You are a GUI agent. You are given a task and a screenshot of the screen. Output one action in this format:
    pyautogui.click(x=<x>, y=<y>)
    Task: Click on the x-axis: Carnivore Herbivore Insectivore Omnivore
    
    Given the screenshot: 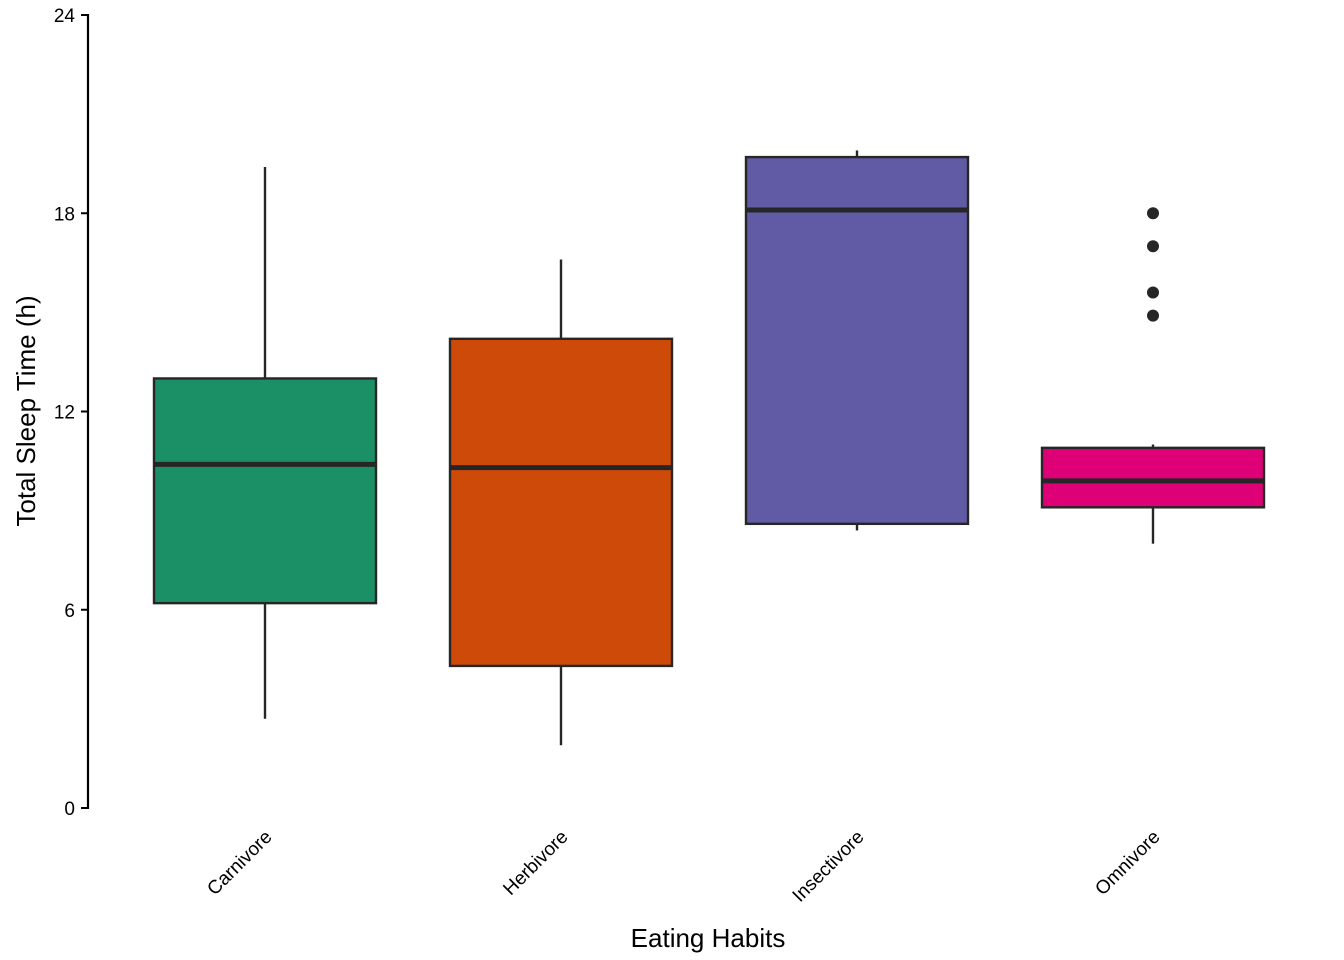 What is the action you would take?
    pyautogui.click(x=683, y=867)
    